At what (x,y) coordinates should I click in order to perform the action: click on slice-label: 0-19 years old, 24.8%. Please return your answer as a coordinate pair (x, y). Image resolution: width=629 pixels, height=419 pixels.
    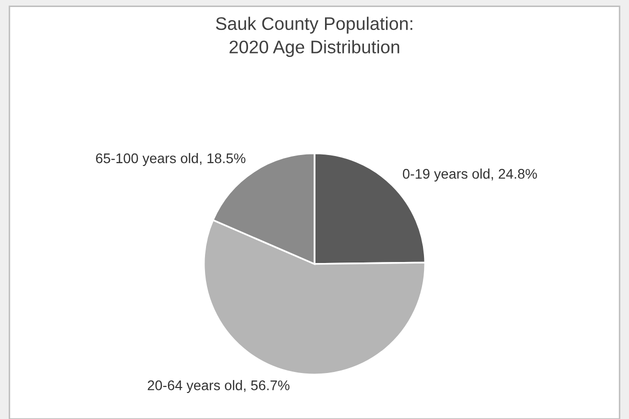
    Looking at the image, I should click on (469, 175).